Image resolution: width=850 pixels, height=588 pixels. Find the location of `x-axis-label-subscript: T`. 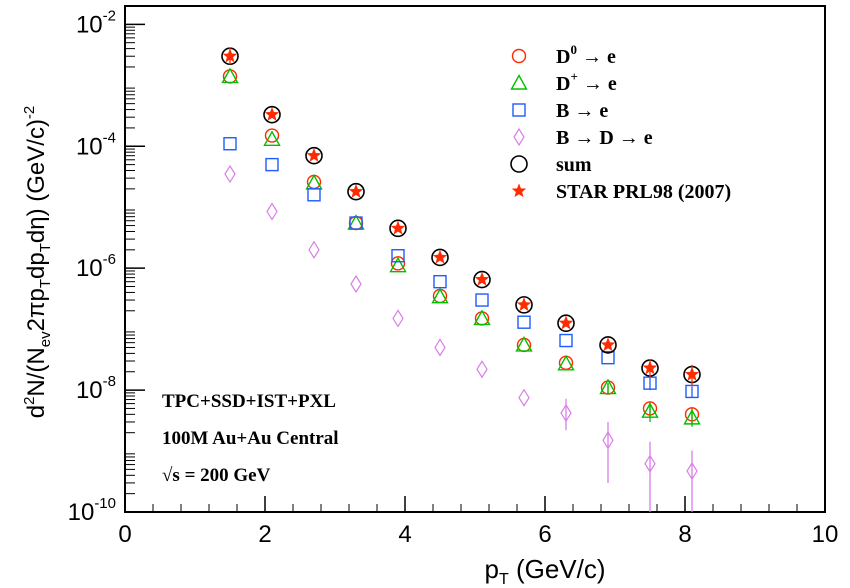

x-axis-label-subscript: T is located at coordinates (504, 579).